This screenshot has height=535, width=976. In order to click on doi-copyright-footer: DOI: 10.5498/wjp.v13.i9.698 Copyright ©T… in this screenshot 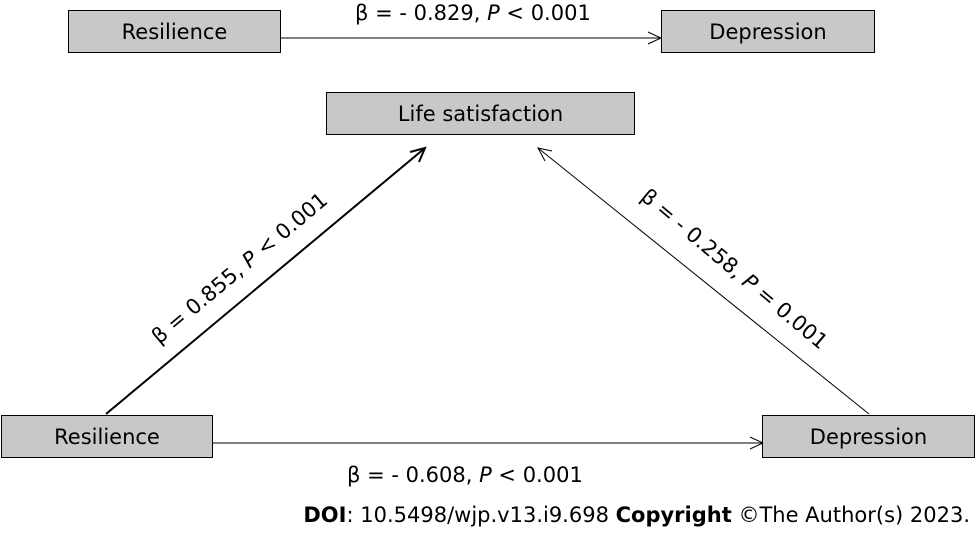, I will do `click(636, 515)`.